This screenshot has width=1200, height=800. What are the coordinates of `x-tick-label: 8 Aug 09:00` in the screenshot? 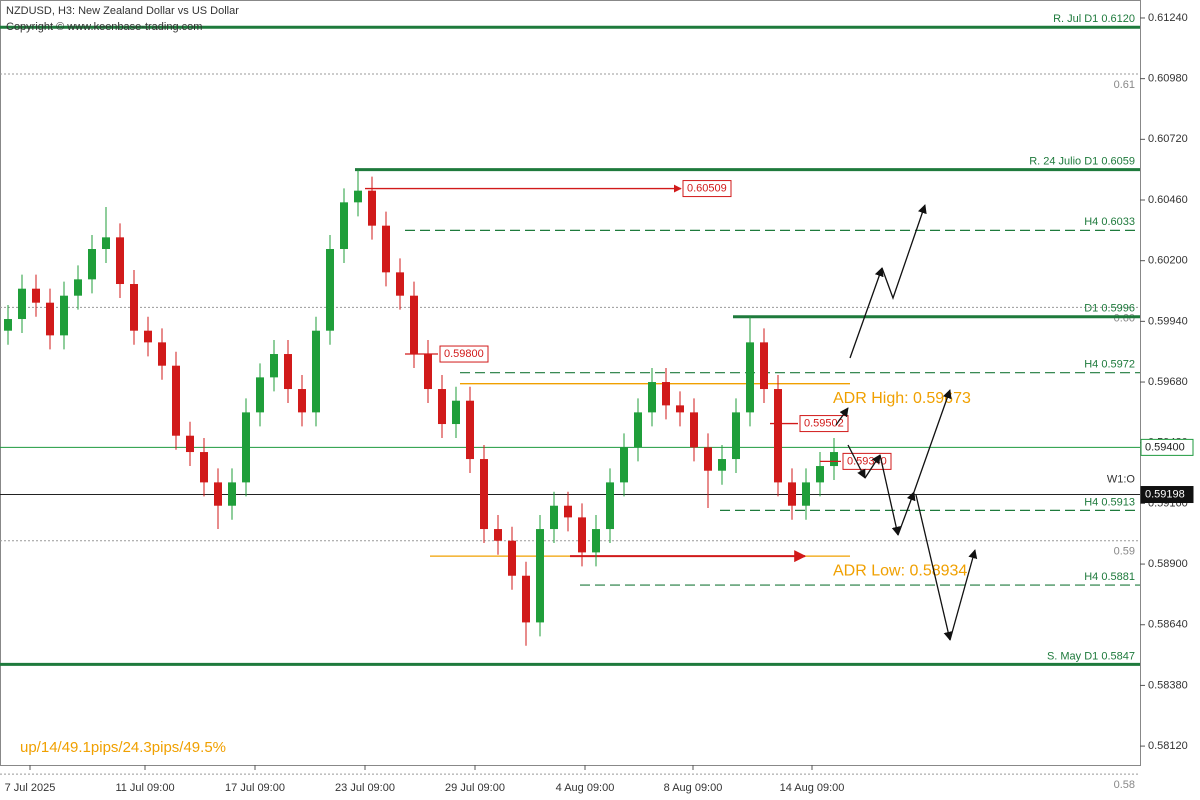 It's located at (693, 788).